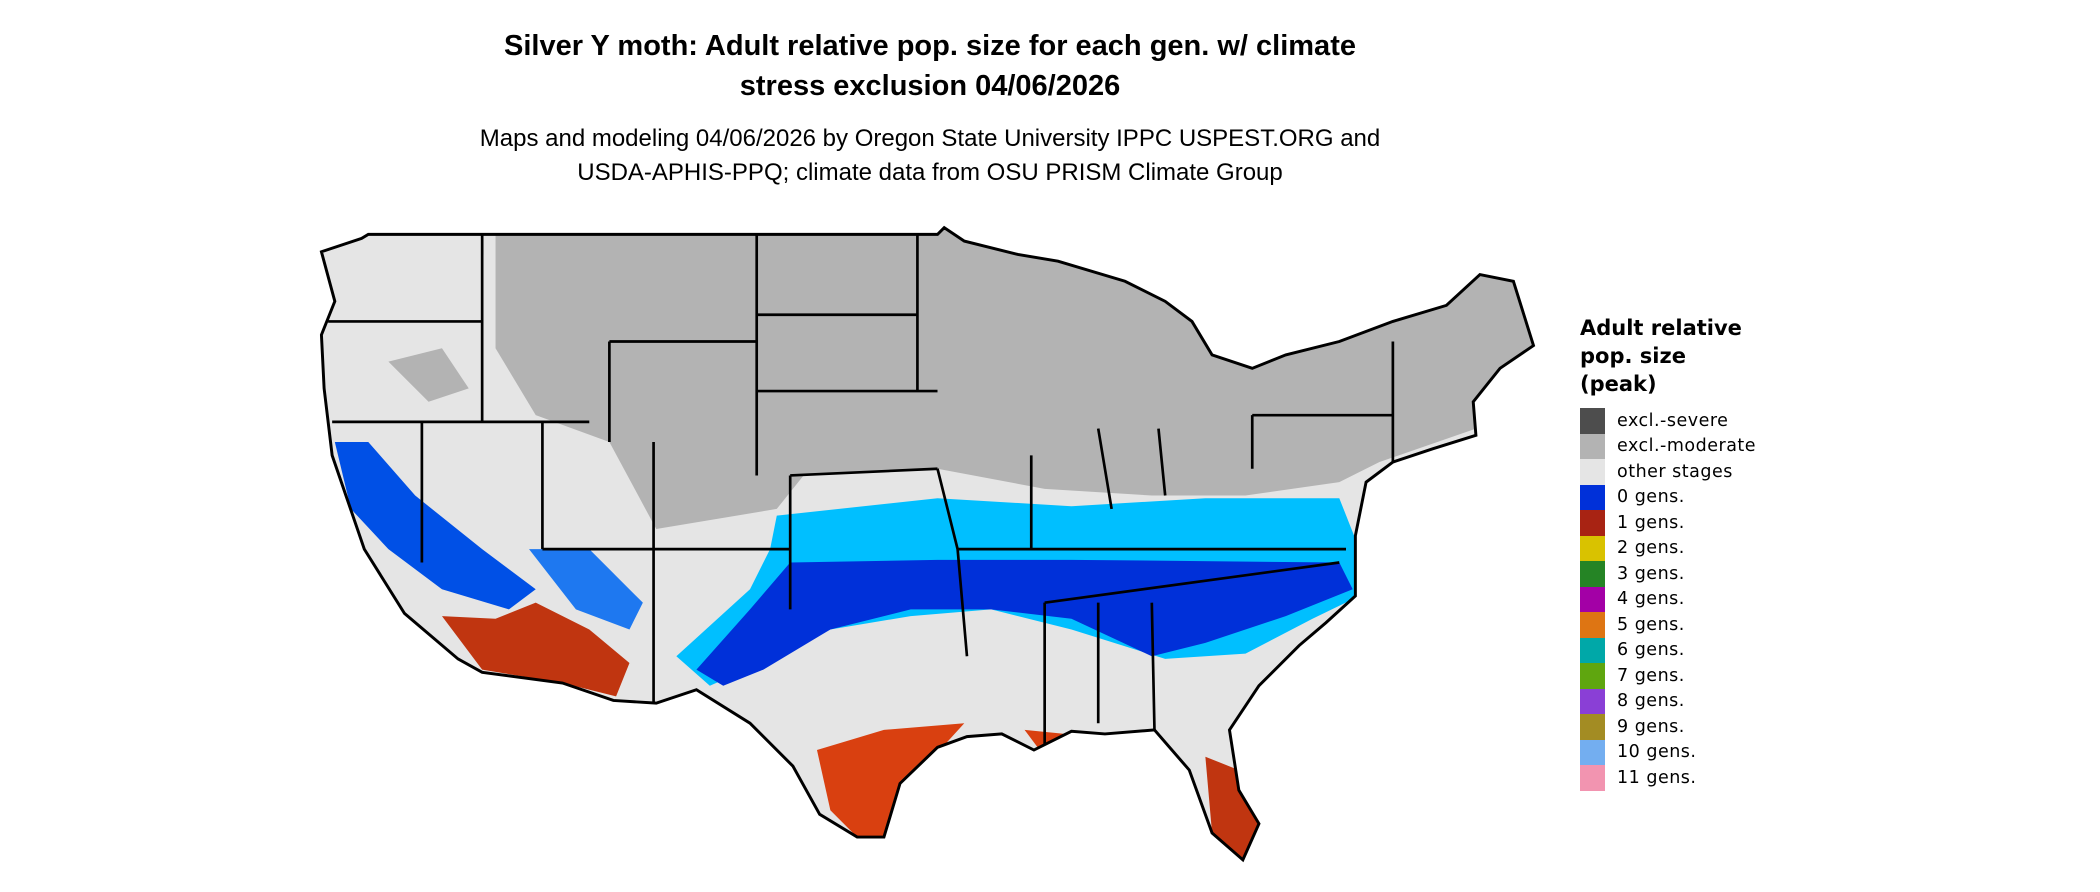  What do you see at coordinates (1633, 356) in the screenshot?
I see `legend-title-line: pop. size` at bounding box center [1633, 356].